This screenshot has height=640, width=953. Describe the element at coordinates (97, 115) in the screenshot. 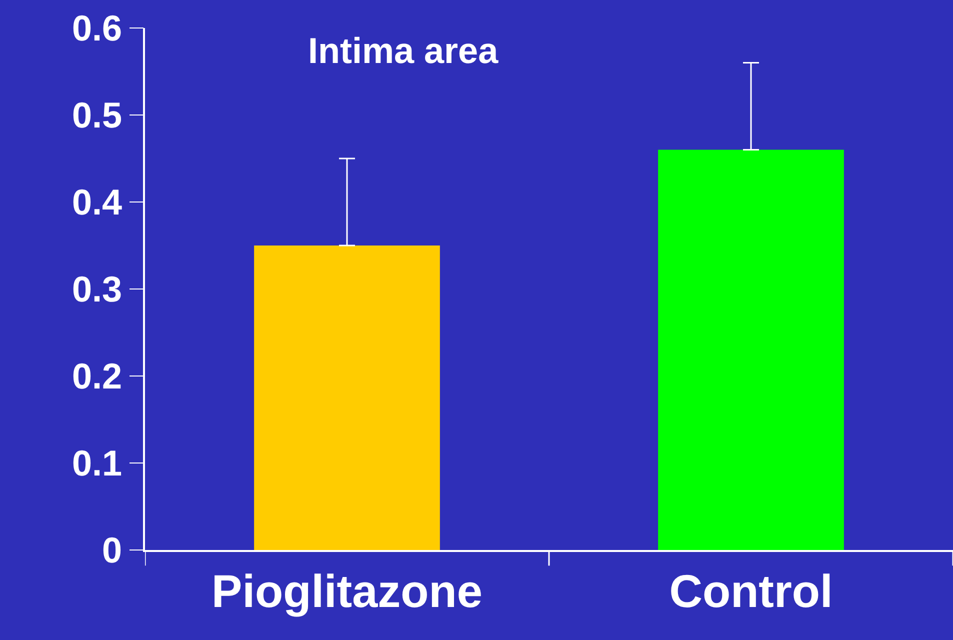

I see `y-tick-label: 0.5` at that location.